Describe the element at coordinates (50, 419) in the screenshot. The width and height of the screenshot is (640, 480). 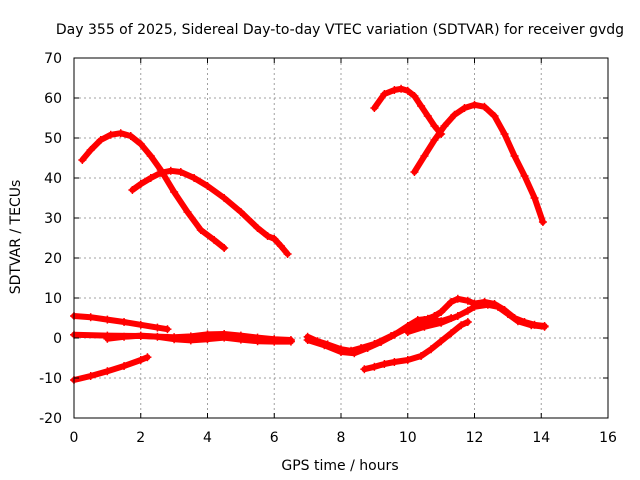
I see `y-tick-label: -20` at that location.